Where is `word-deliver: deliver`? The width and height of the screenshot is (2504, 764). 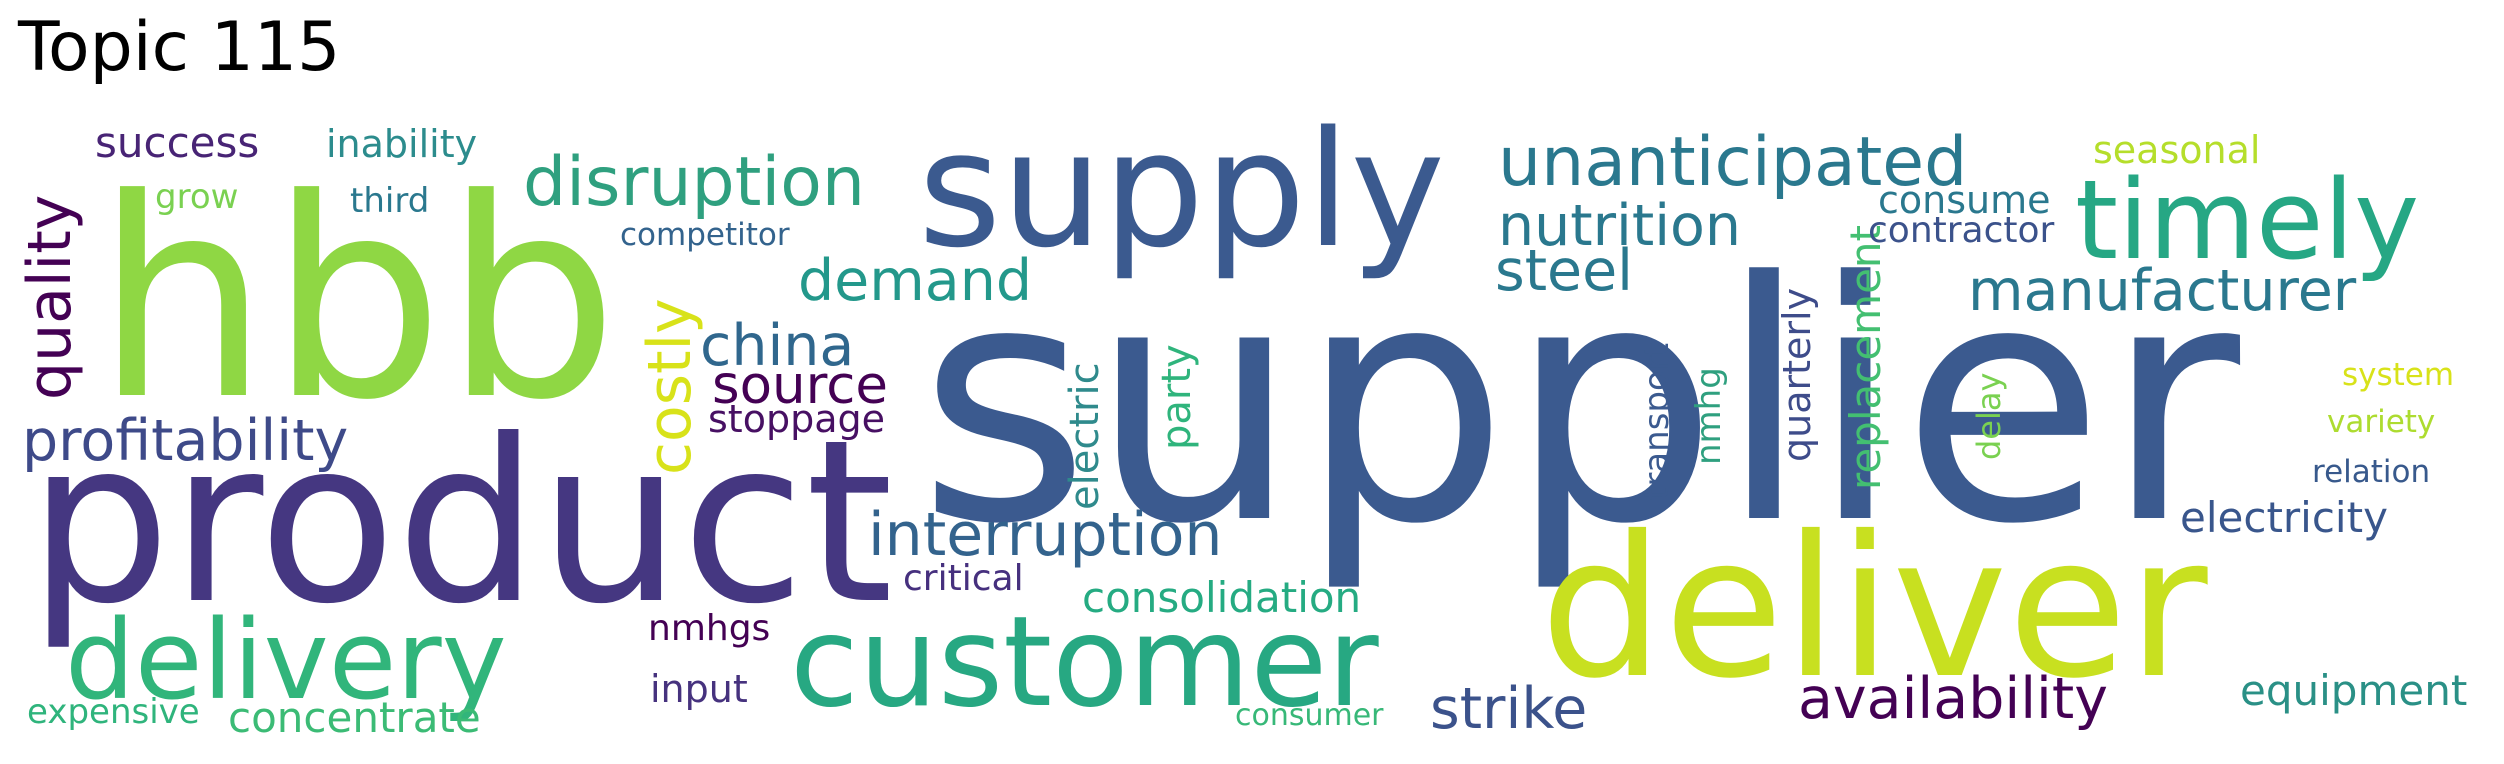
word-deliver: deliver is located at coordinates (1874, 607).